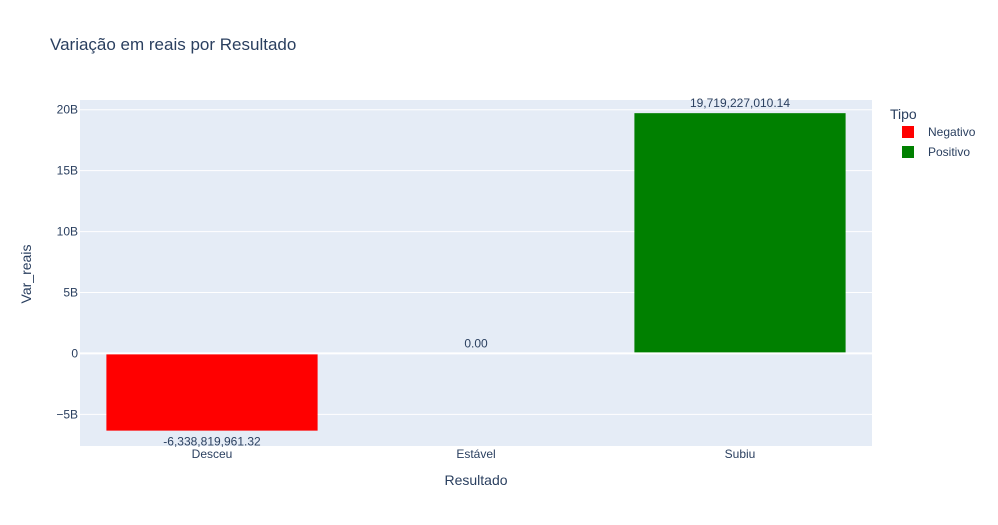 This screenshot has width=998, height=525. I want to click on bar-desceu, so click(212, 392).